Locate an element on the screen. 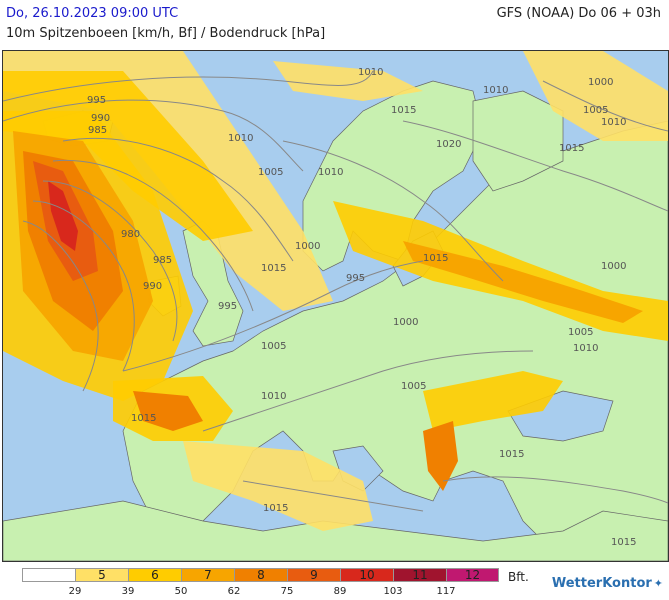  legend-cell-label: 12 is located at coordinates (472, 575).